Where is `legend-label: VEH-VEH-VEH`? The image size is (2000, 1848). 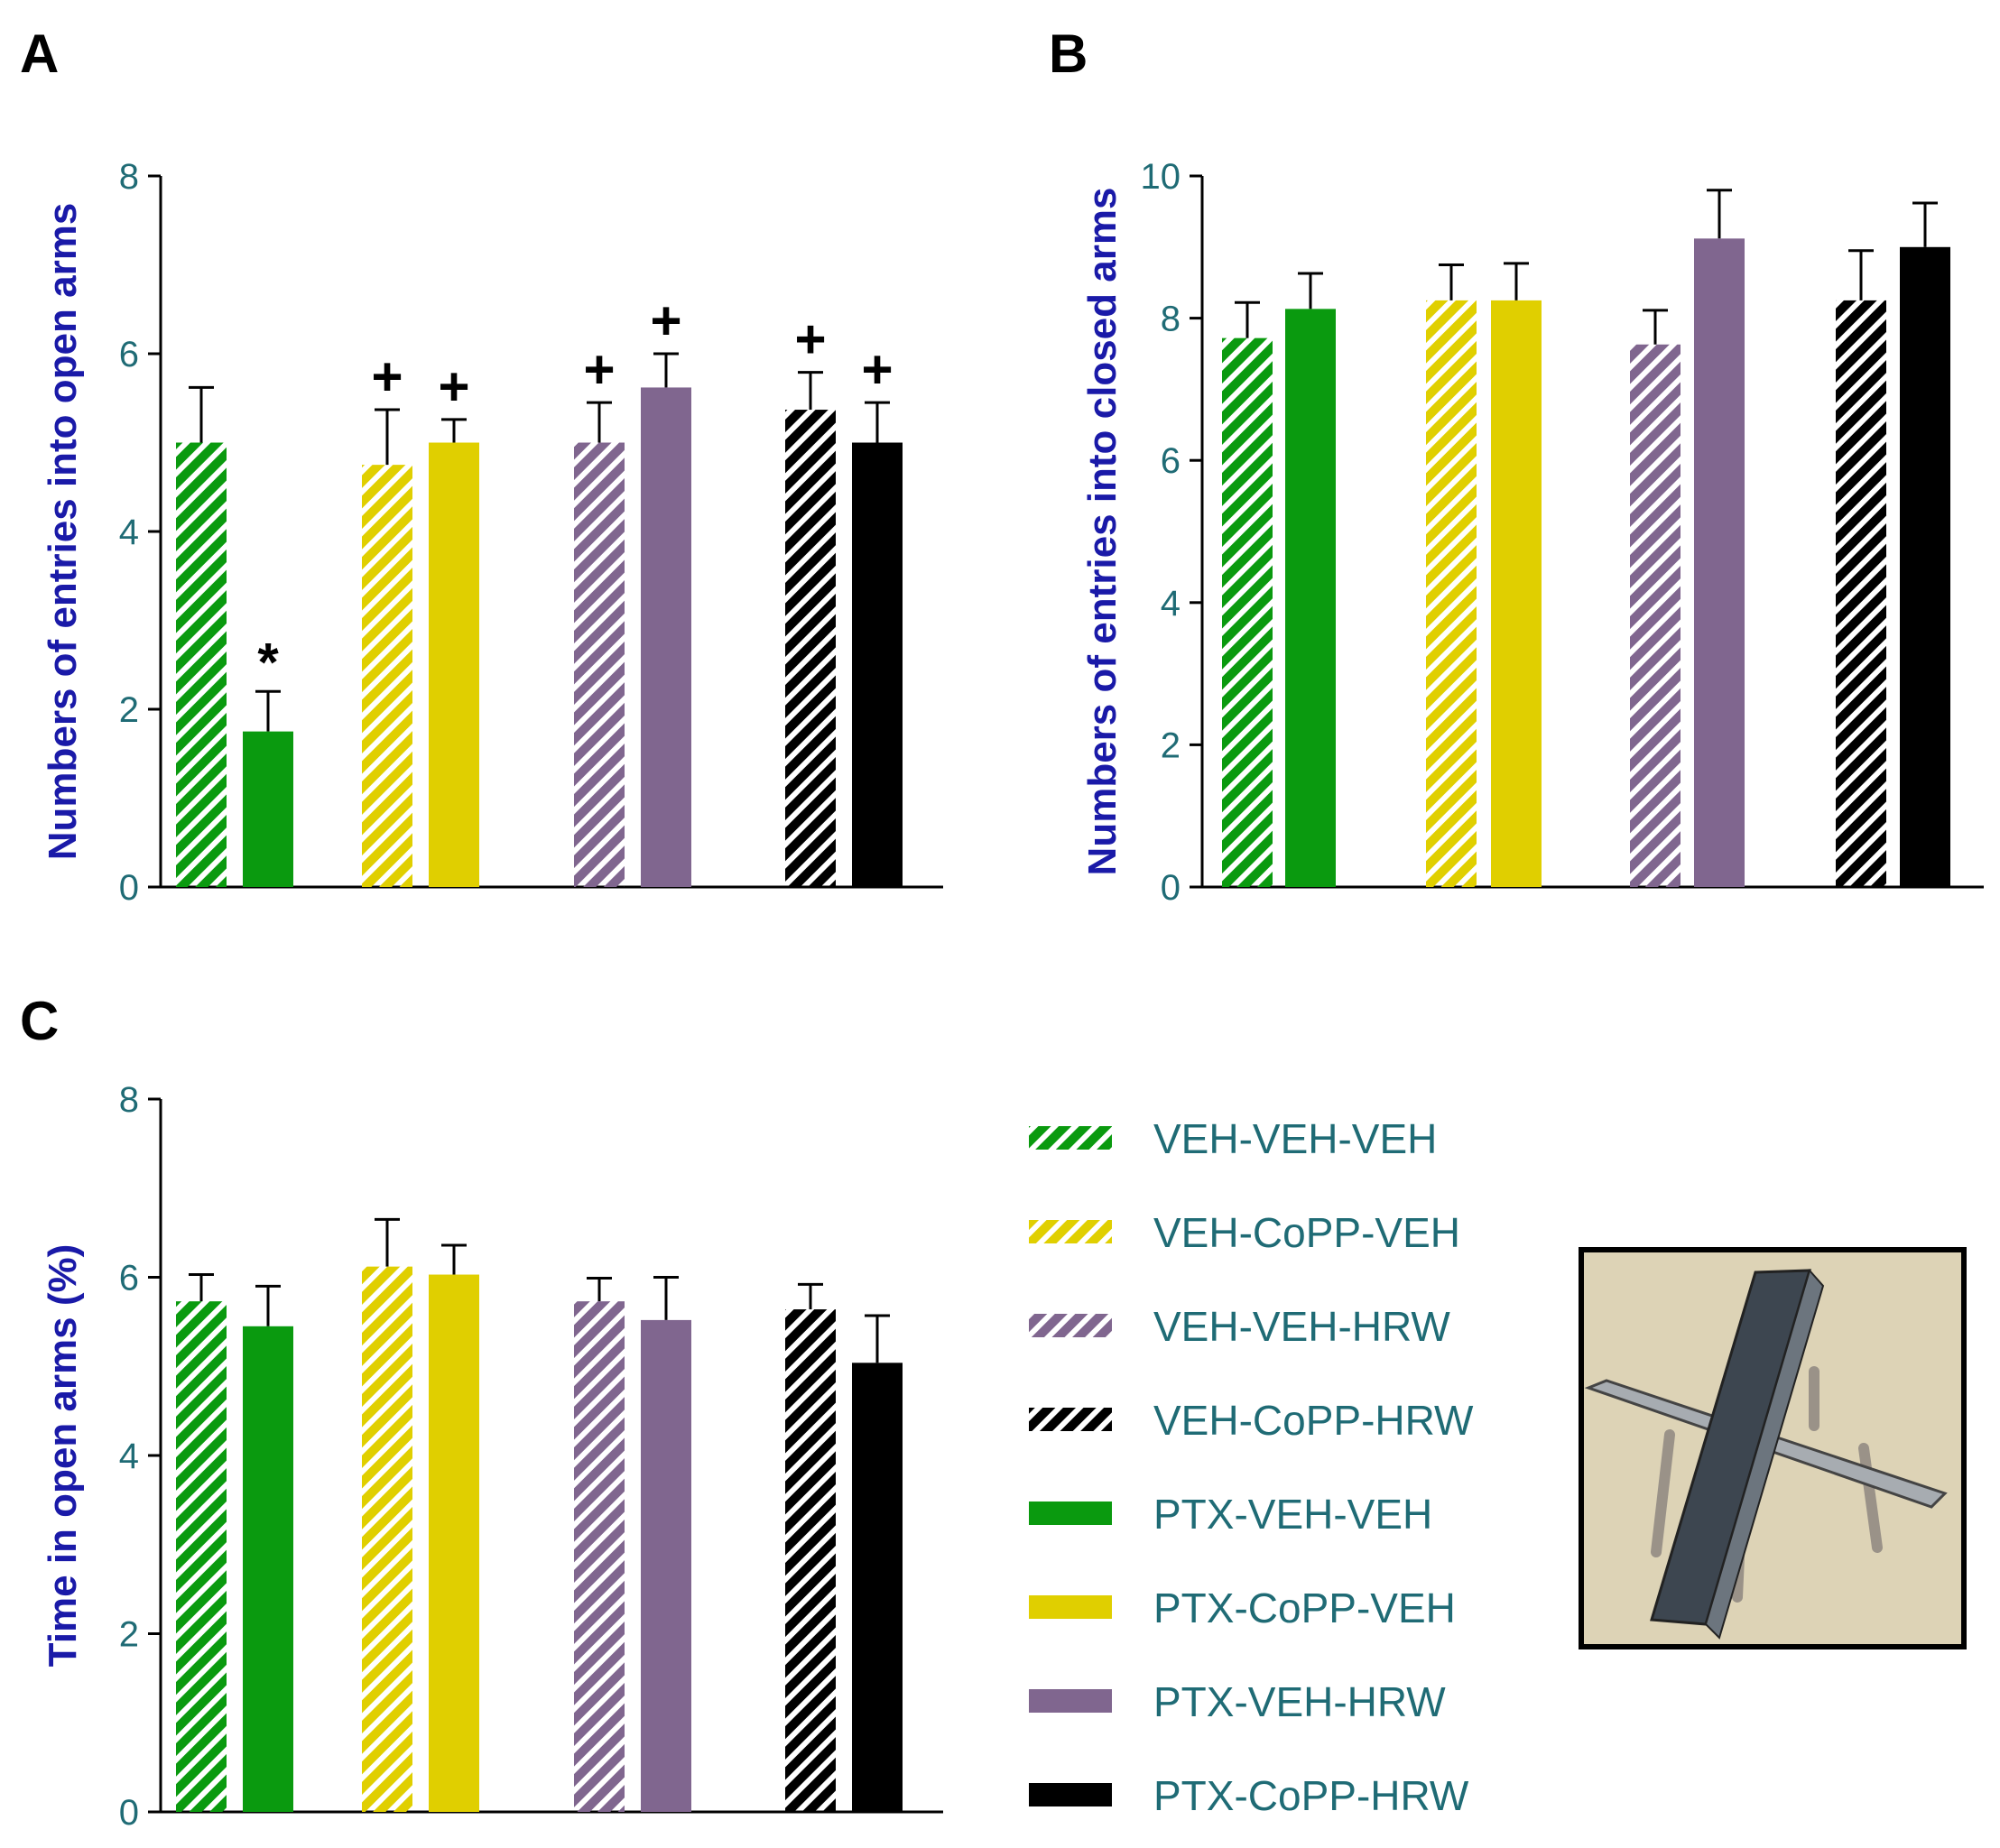 legend-label: VEH-VEH-VEH is located at coordinates (1295, 1138).